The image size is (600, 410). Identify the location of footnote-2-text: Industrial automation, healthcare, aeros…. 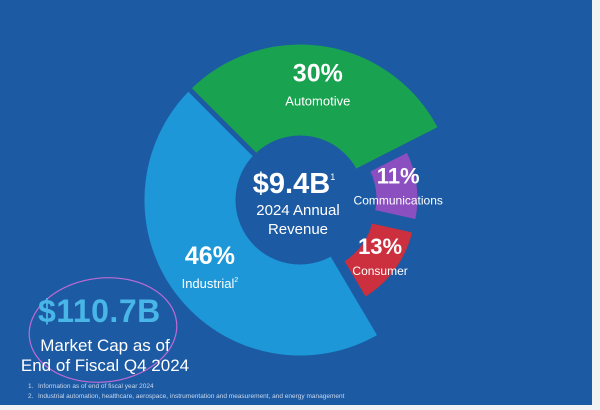
(191, 396).